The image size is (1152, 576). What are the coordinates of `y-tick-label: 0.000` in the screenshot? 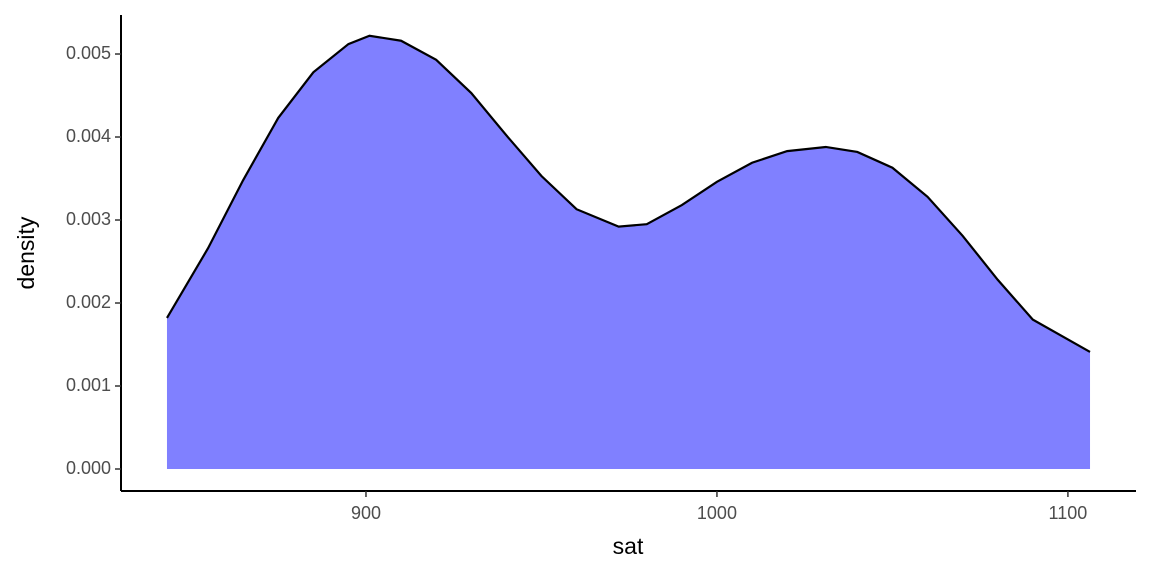 It's located at (88, 468).